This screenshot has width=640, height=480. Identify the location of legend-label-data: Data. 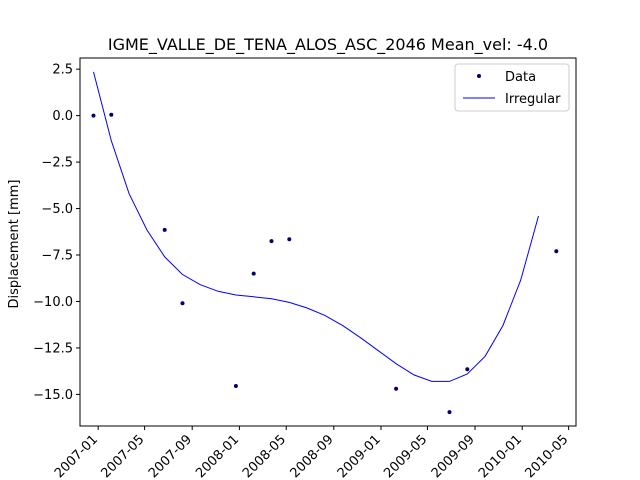
(520, 77).